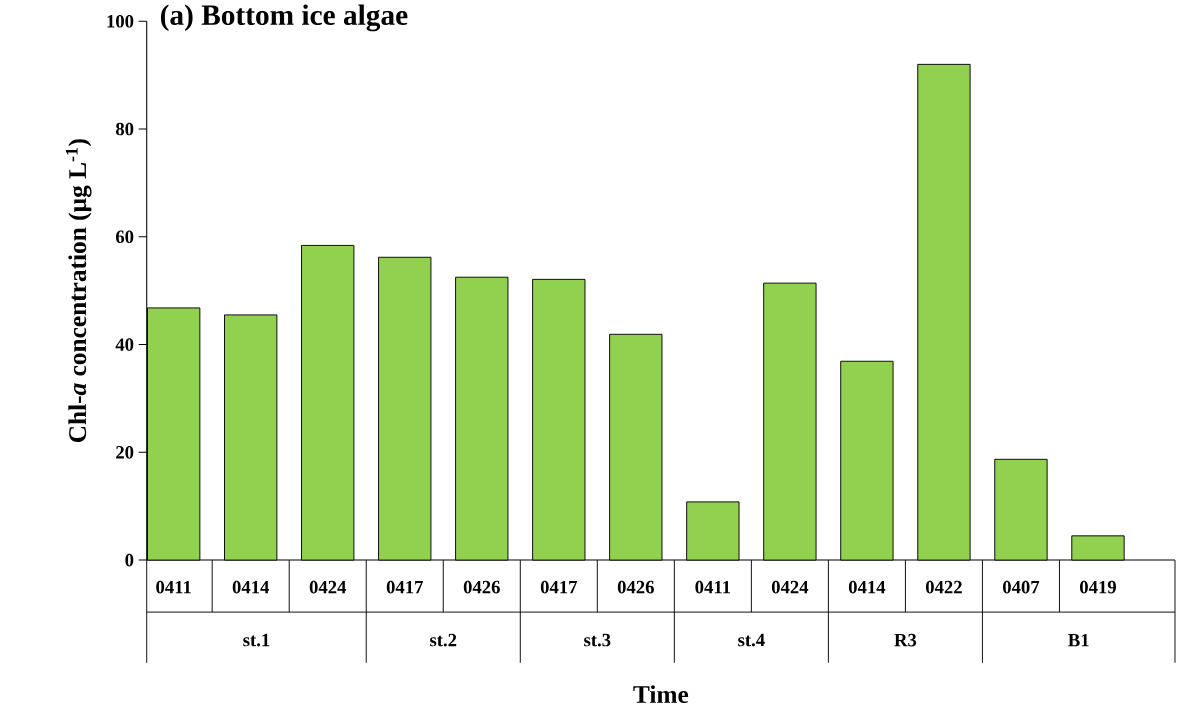  I want to click on y-tick-label: 60, so click(124, 237).